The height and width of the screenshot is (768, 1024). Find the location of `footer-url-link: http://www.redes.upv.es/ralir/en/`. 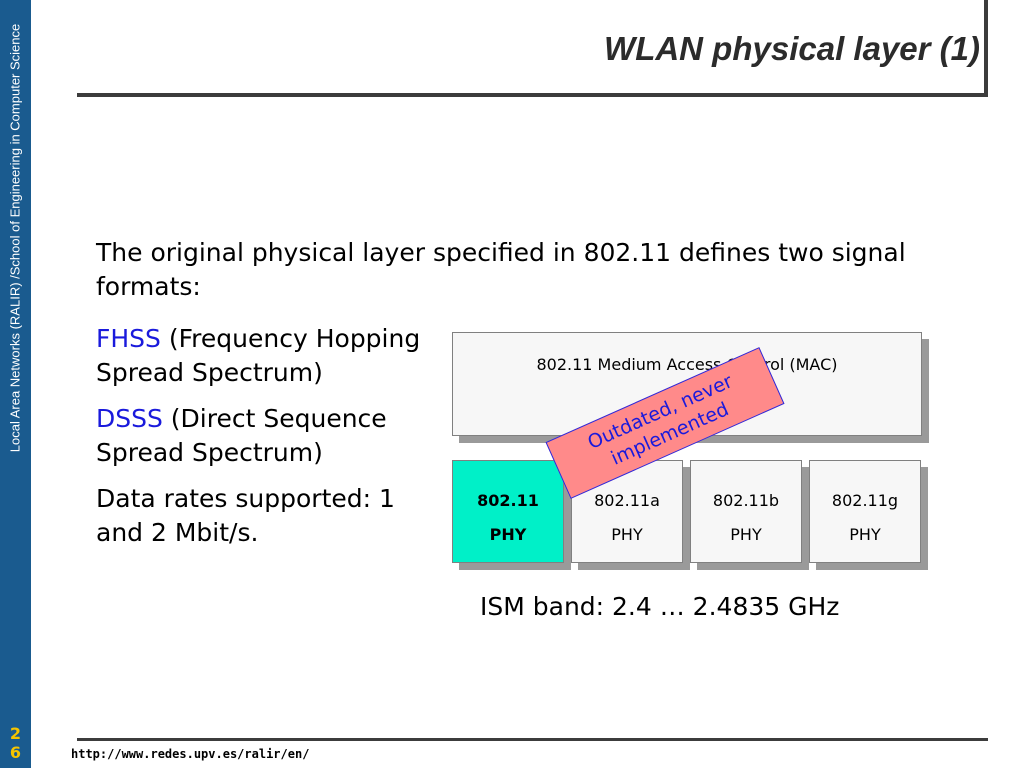

footer-url-link: http://www.redes.upv.es/ralir/en/ is located at coordinates (190, 754).